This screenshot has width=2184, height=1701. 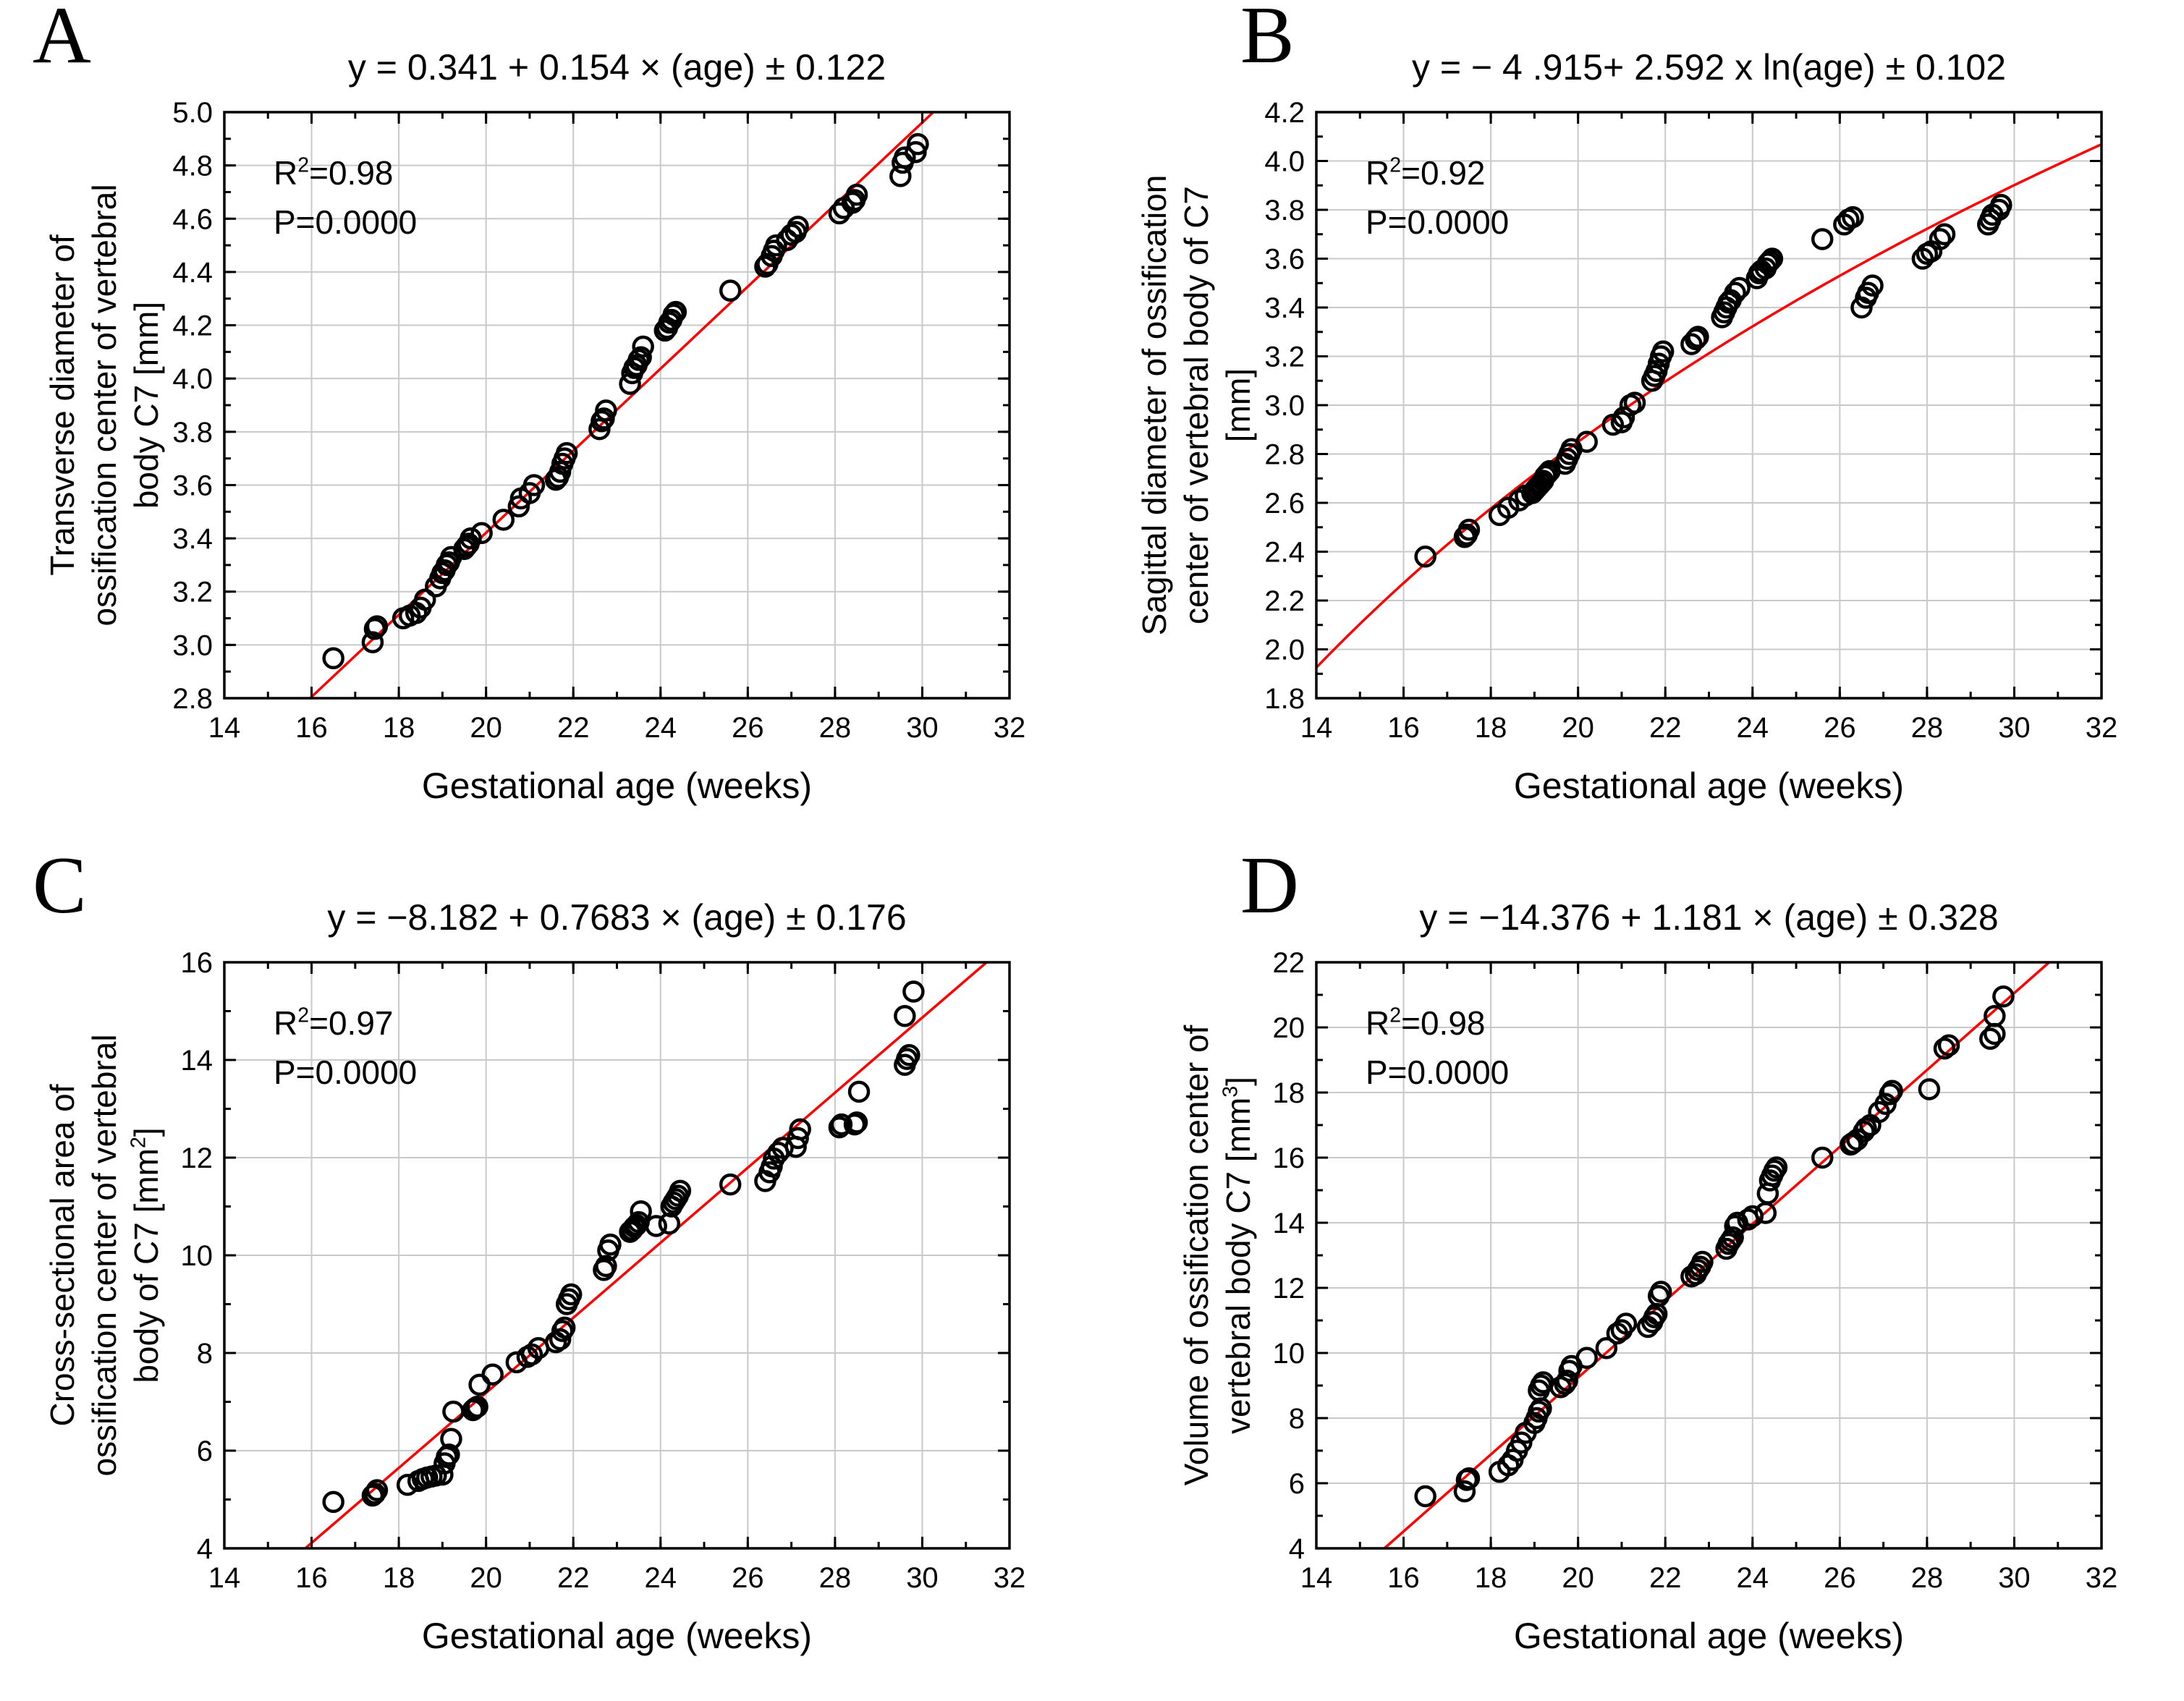 I want to click on y-axis-title-line: body of C7 [mm2], so click(x=146, y=1255).